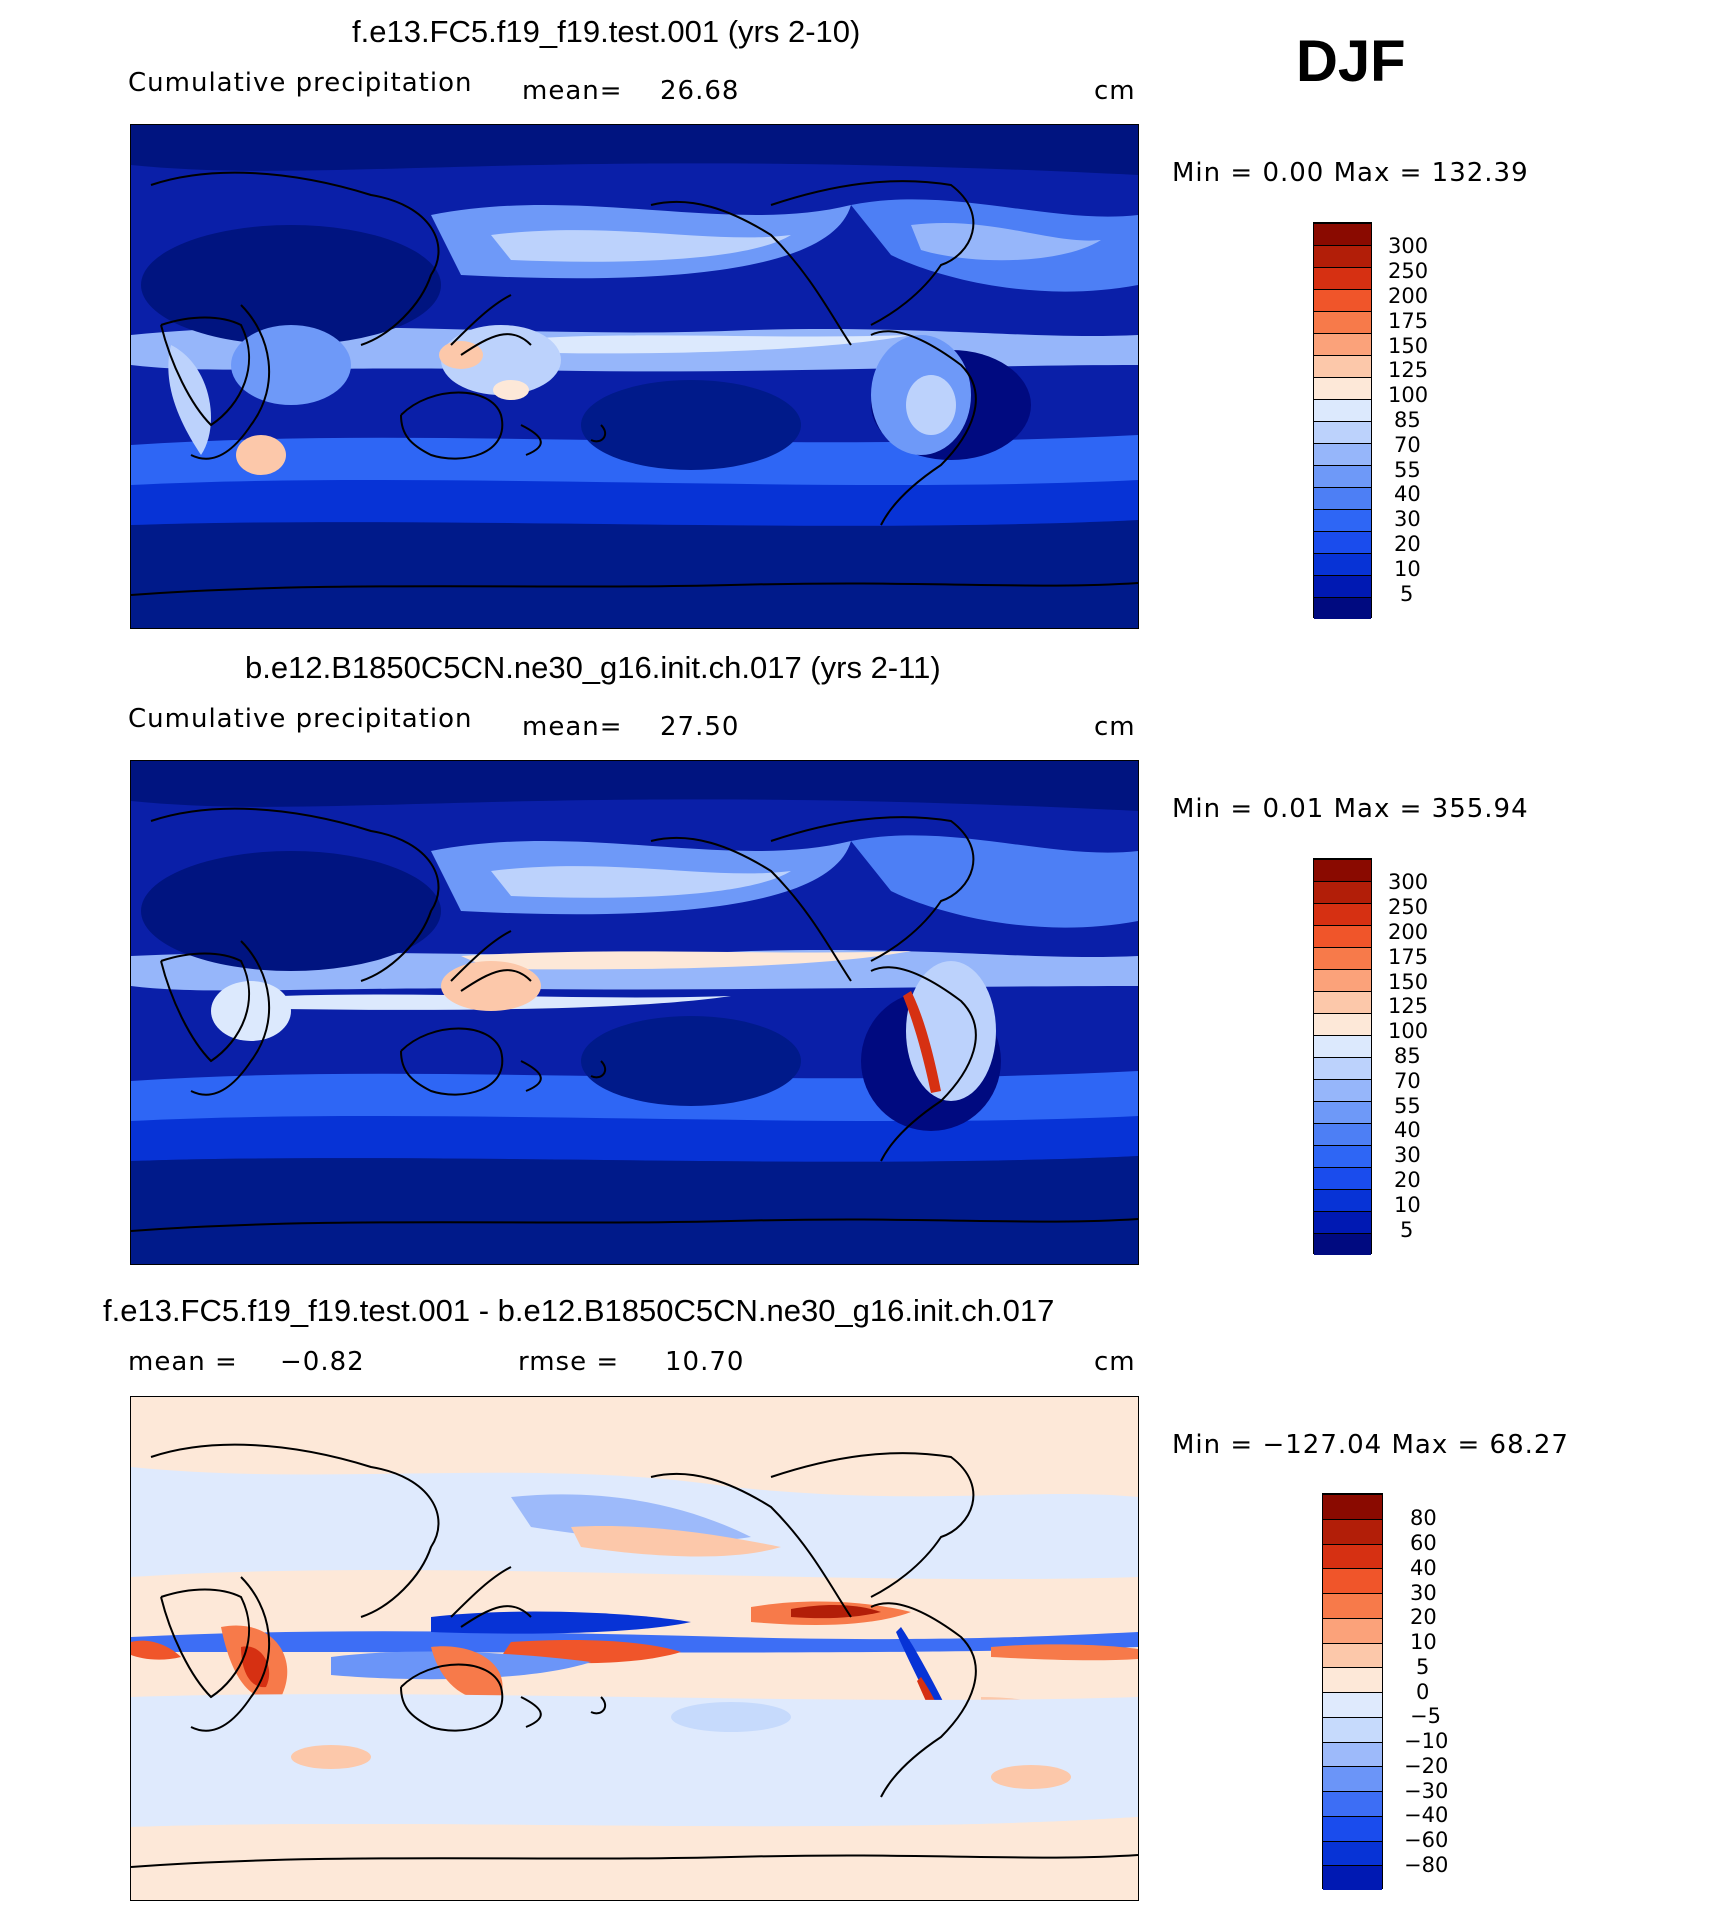 The height and width of the screenshot is (1908, 1710). Describe the element at coordinates (1370, 1445) in the screenshot. I see `panel3-minmax: Min = −127.04 Max = 68.27` at that location.